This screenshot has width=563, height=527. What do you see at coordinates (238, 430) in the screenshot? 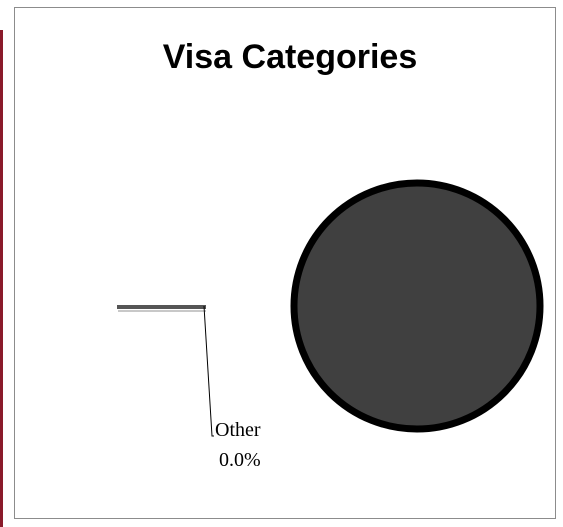
I see `data-label-other-name: Other` at bounding box center [238, 430].